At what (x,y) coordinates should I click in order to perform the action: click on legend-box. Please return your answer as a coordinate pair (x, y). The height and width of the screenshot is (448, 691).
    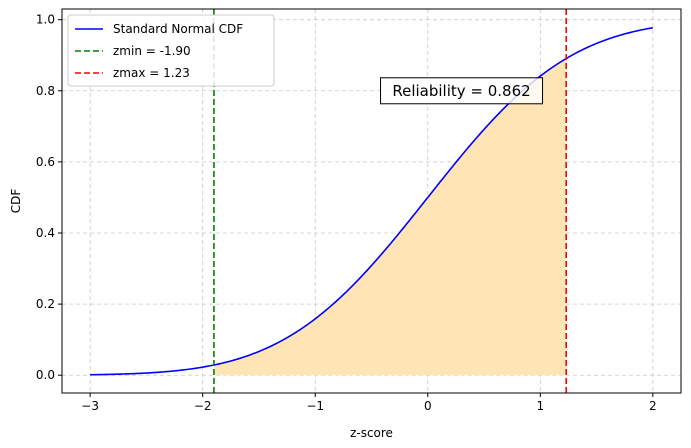
    Looking at the image, I should click on (171, 50).